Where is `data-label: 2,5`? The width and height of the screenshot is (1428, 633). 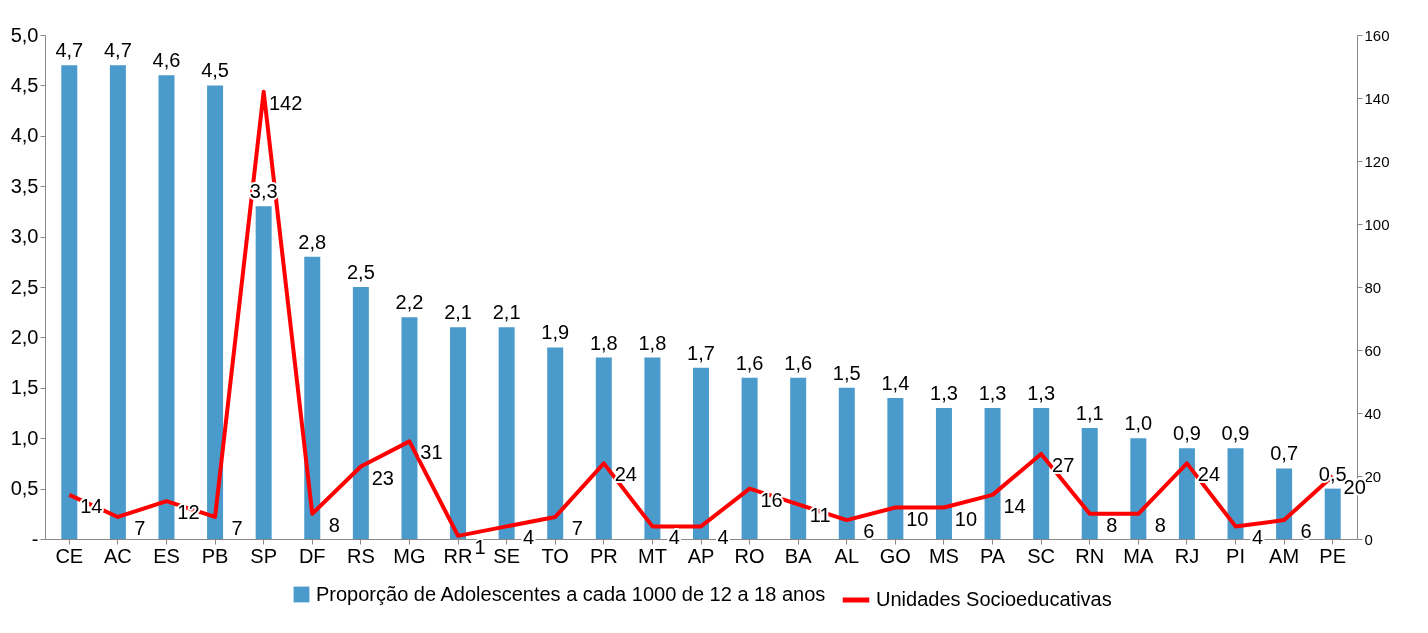 data-label: 2,5 is located at coordinates (360, 272).